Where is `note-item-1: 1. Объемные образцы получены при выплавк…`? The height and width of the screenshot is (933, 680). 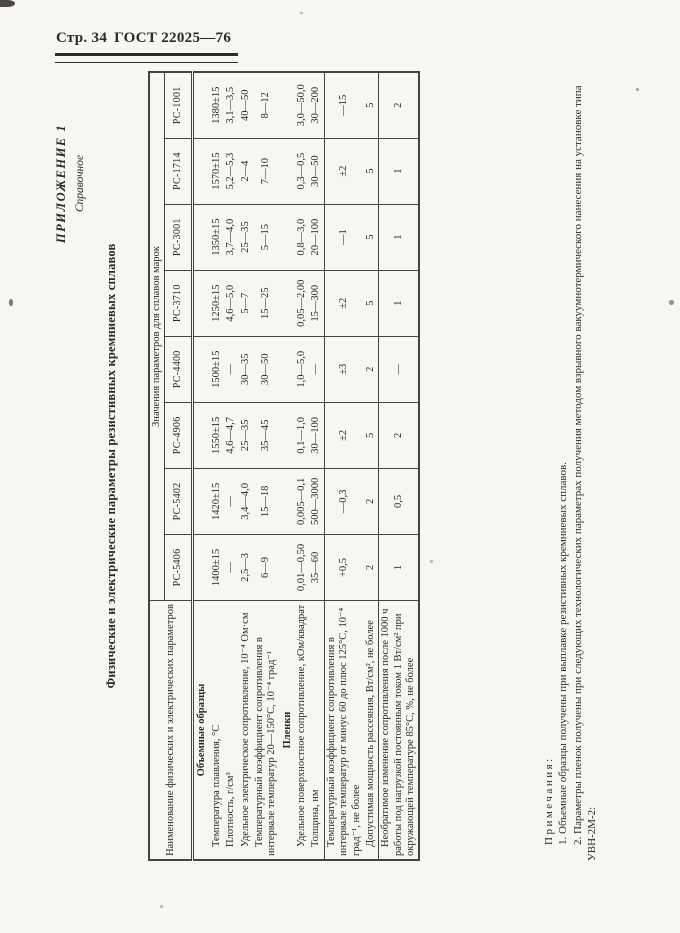 note-item-1: 1. Объемные образцы получены при выплавк… is located at coordinates (563, 653).